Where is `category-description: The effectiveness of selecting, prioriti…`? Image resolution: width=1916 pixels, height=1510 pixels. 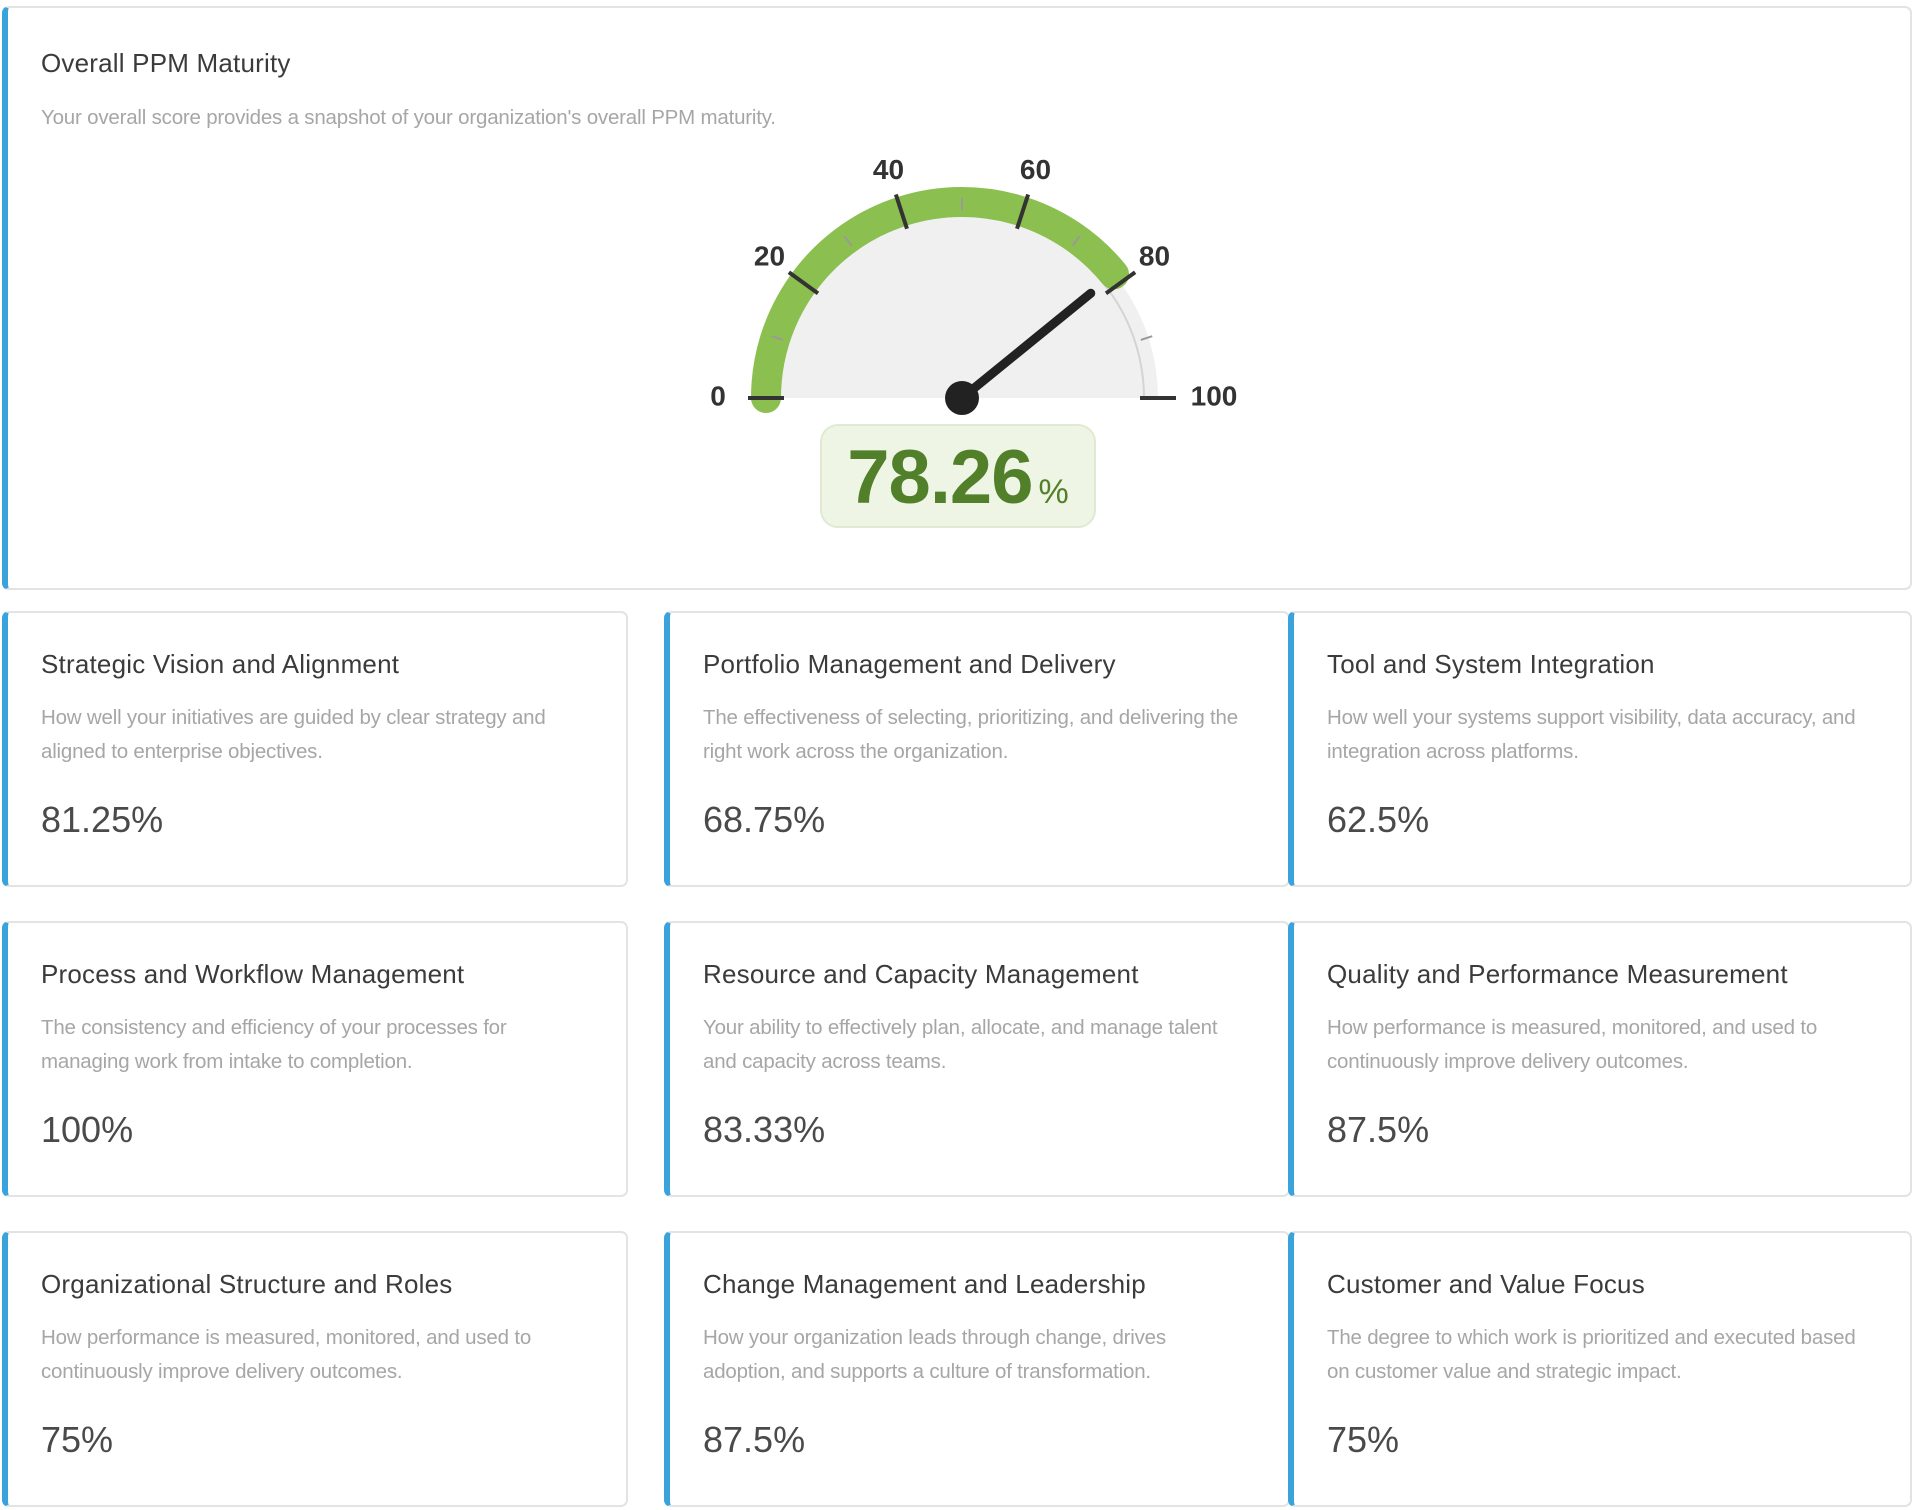 category-description: The effectiveness of selecting, prioriti… is located at coordinates (970, 734).